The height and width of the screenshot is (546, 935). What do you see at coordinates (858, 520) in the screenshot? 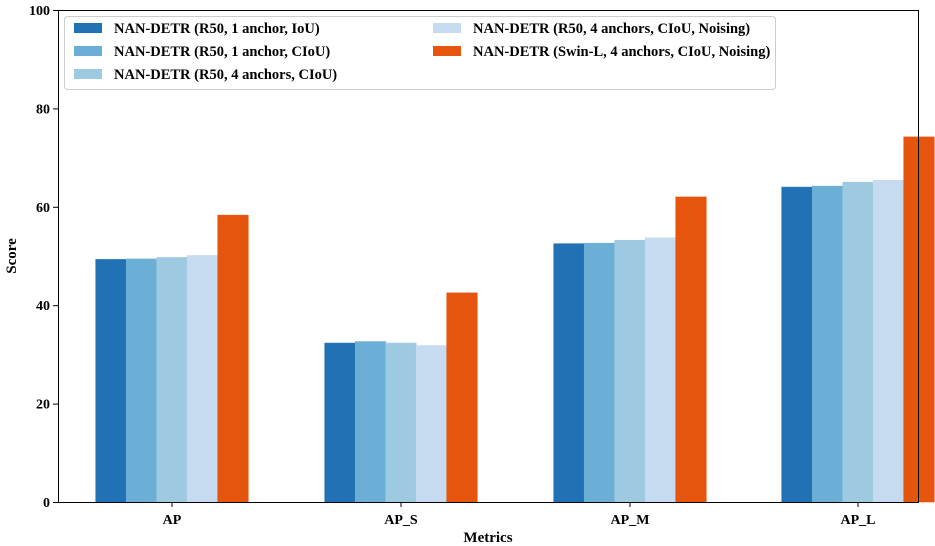
I see `x-tick-label: AP_L` at bounding box center [858, 520].